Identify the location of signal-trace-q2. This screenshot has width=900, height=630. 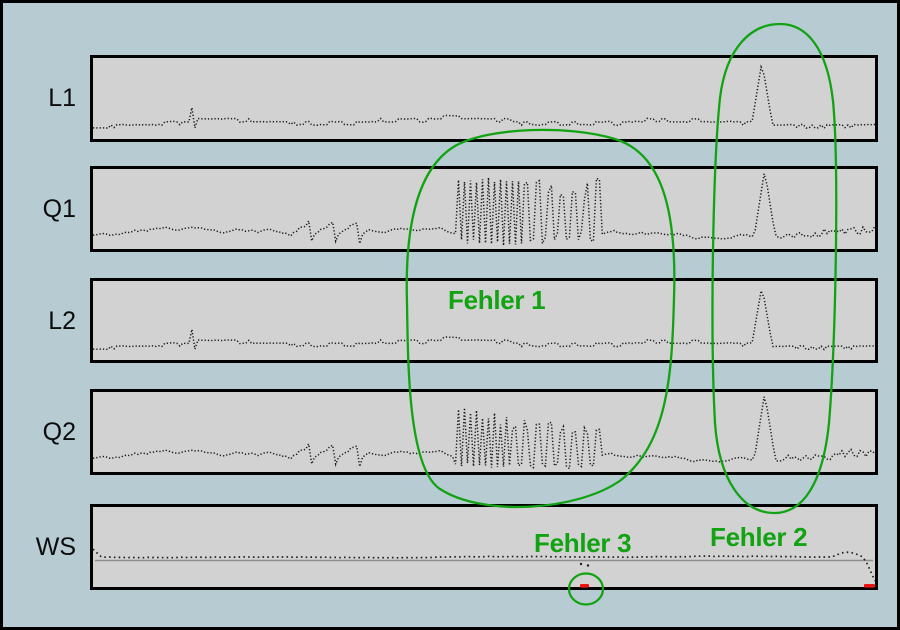
(484, 433).